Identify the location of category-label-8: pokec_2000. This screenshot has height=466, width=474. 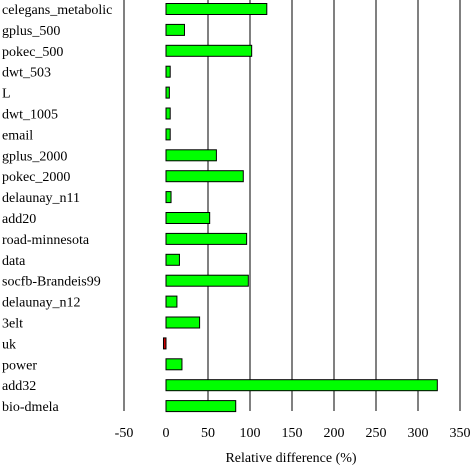
(36, 177).